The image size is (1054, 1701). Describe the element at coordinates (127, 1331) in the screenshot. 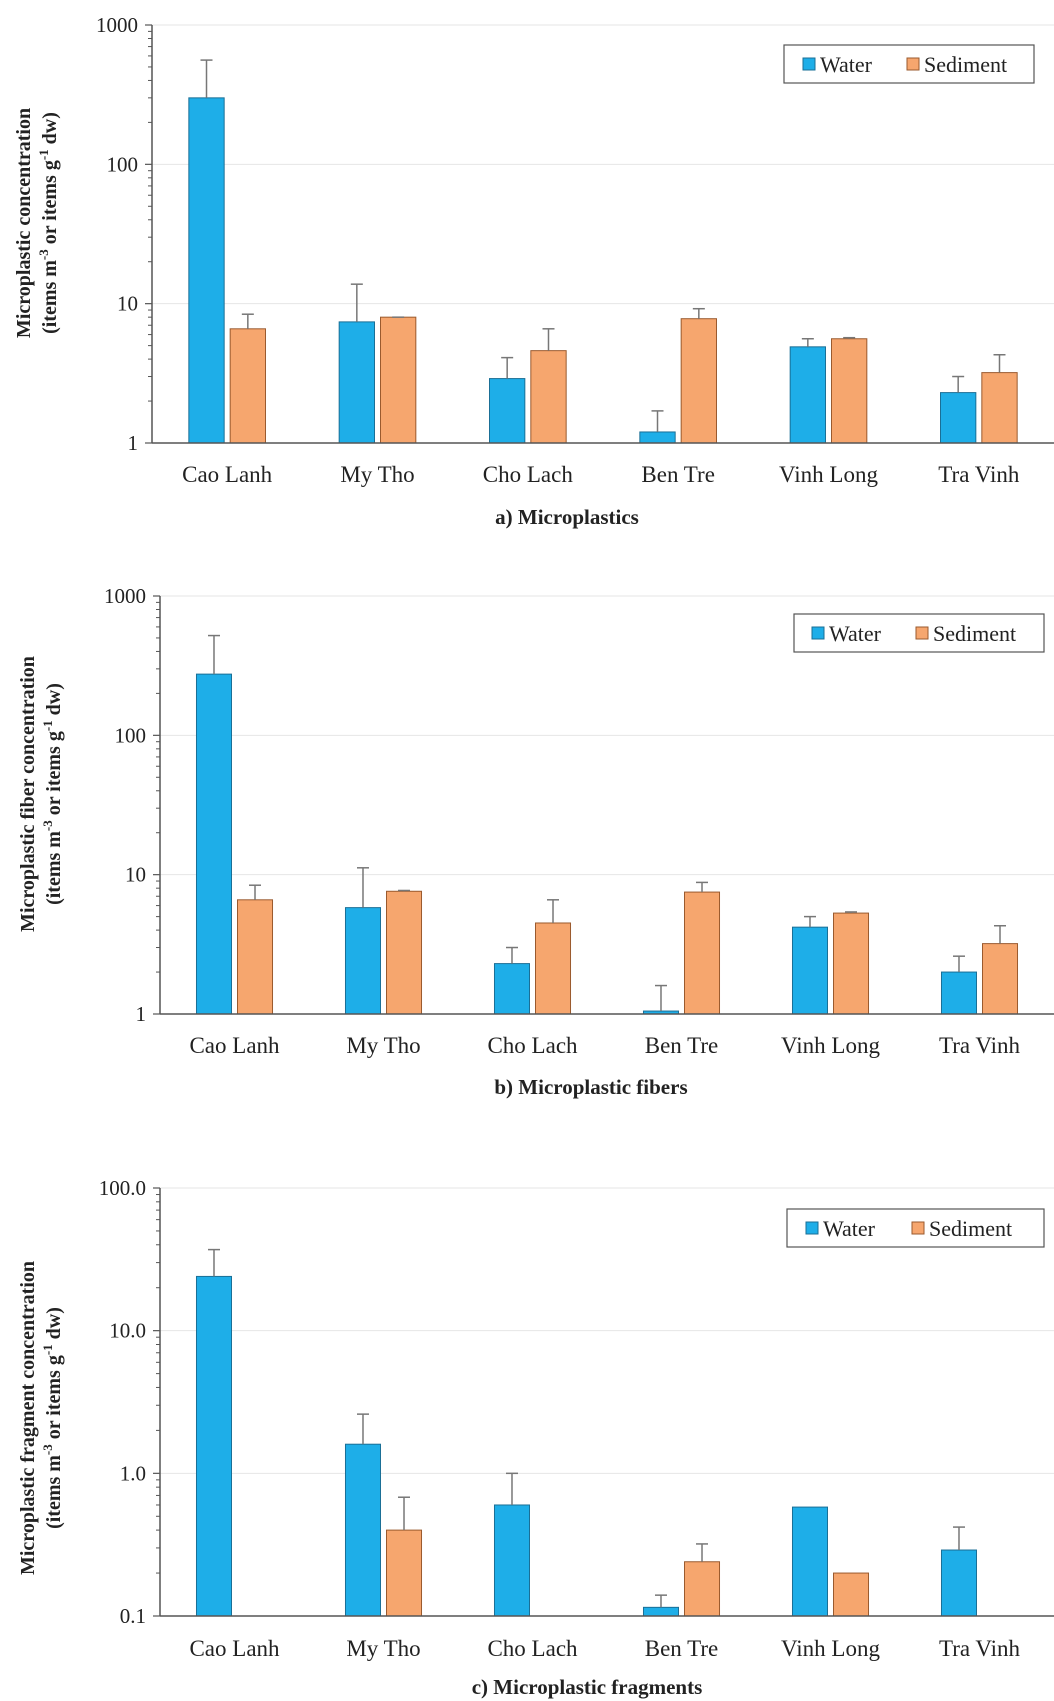

I see `y-tick-label: 10.0` at that location.